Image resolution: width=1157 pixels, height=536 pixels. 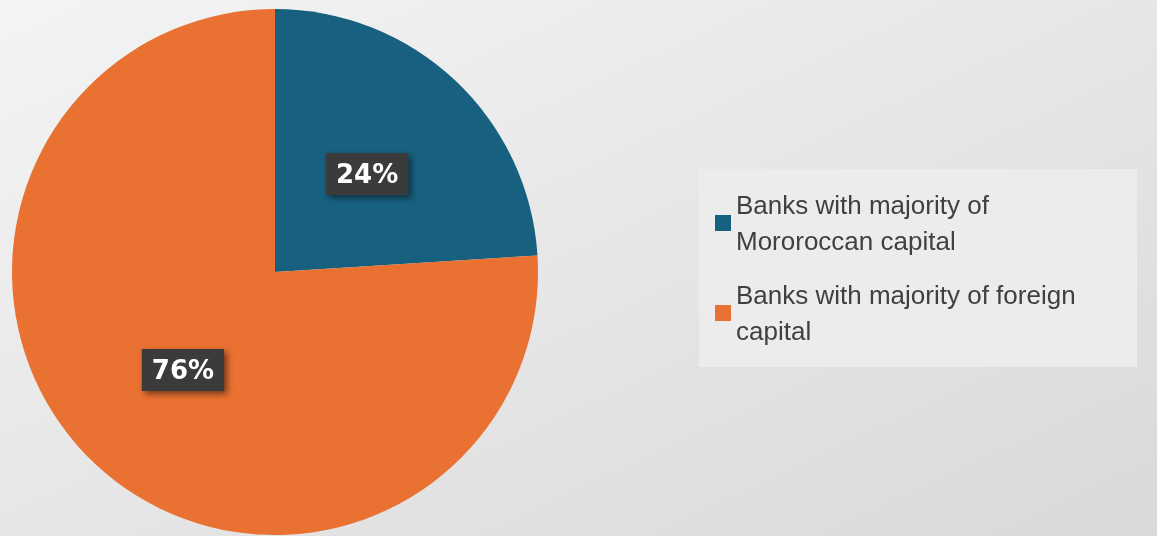 I want to click on legend-label: Banks with majority of Mororoccan capital, so click(x=866, y=223).